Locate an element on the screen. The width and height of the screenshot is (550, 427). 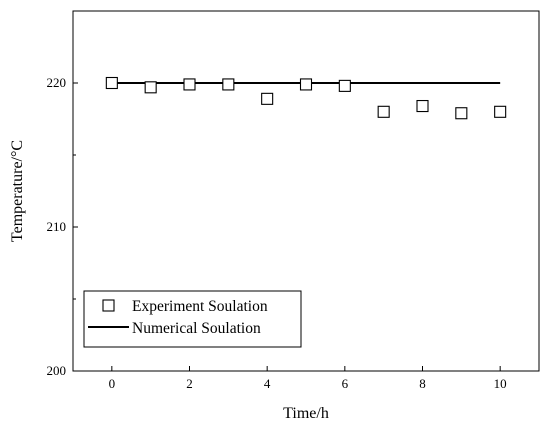
series-layer is located at coordinates (306, 98).